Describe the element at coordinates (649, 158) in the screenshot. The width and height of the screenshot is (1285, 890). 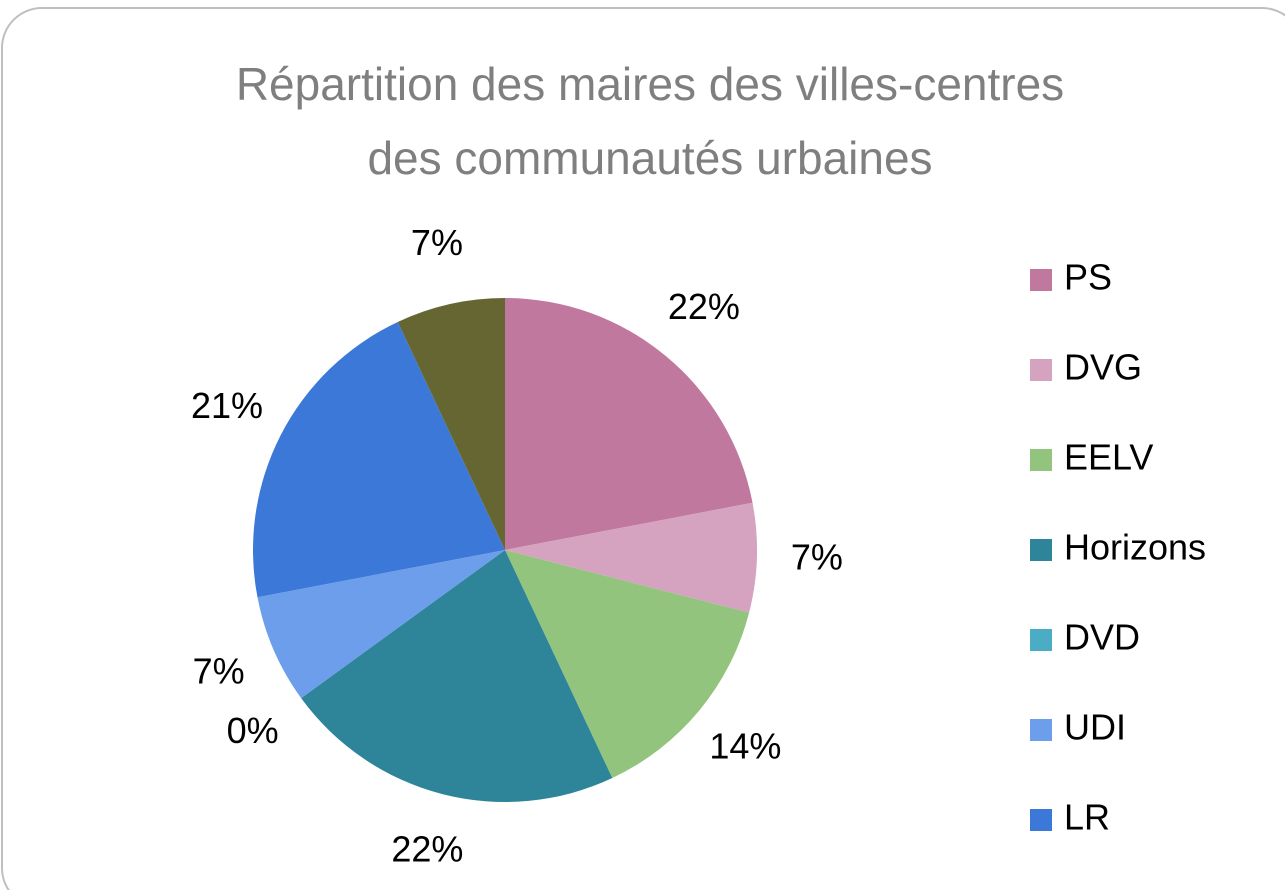
I see `chart-title: des communautés urbaines` at that location.